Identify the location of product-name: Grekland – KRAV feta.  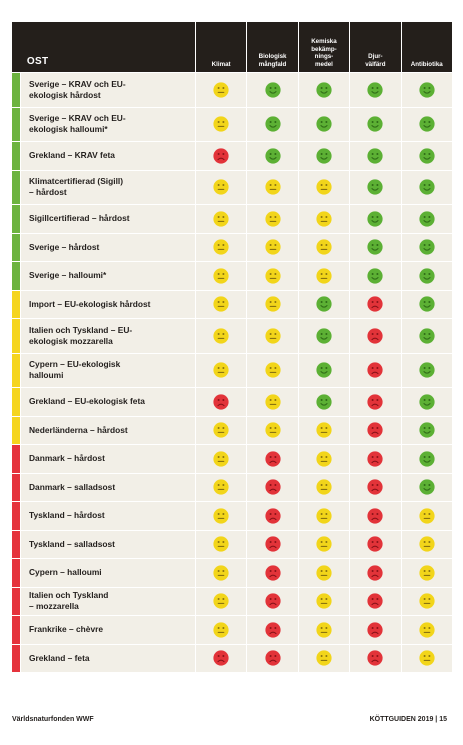
(108, 156).